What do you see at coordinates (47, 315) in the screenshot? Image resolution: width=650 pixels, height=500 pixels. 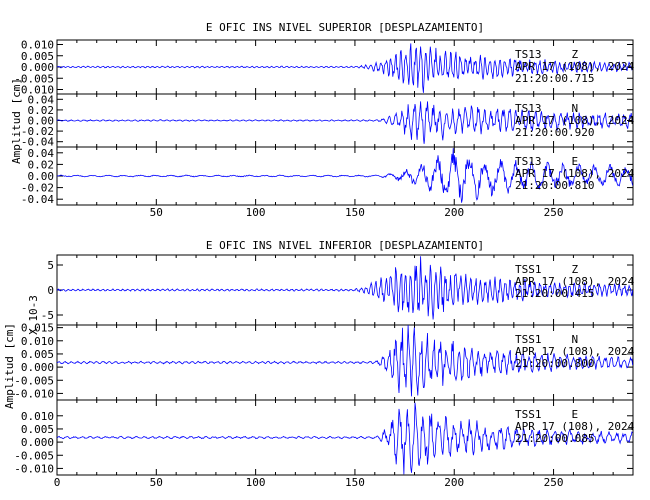 I see `y-tick-label: -5` at bounding box center [47, 315].